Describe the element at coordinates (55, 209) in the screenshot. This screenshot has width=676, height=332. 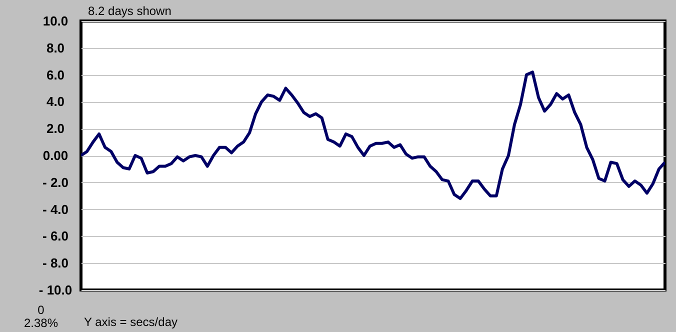
I see `y-tick-label: - 4.0` at that location.